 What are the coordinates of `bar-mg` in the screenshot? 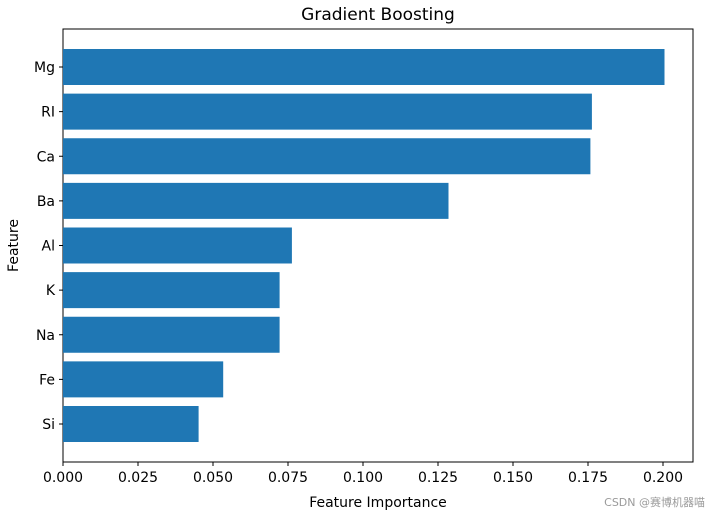 It's located at (364, 67).